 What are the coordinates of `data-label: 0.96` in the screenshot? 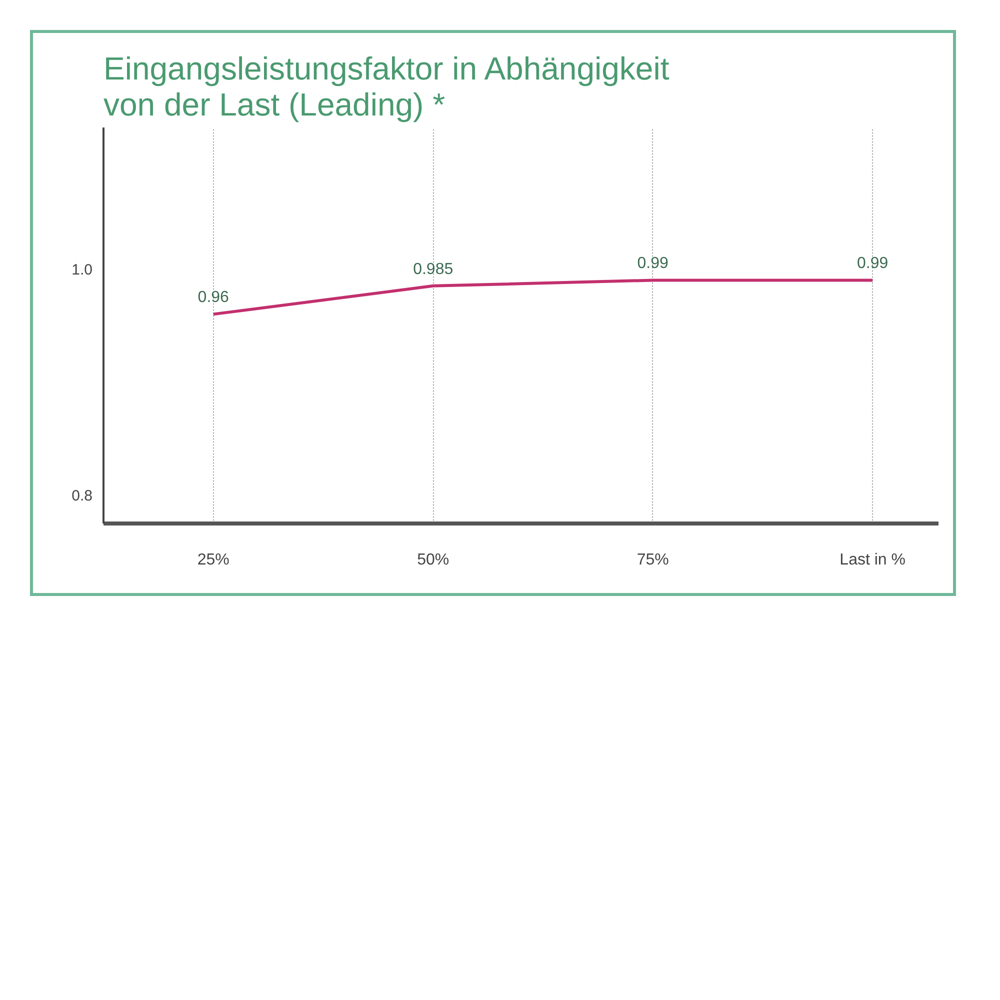 It's located at (214, 297).